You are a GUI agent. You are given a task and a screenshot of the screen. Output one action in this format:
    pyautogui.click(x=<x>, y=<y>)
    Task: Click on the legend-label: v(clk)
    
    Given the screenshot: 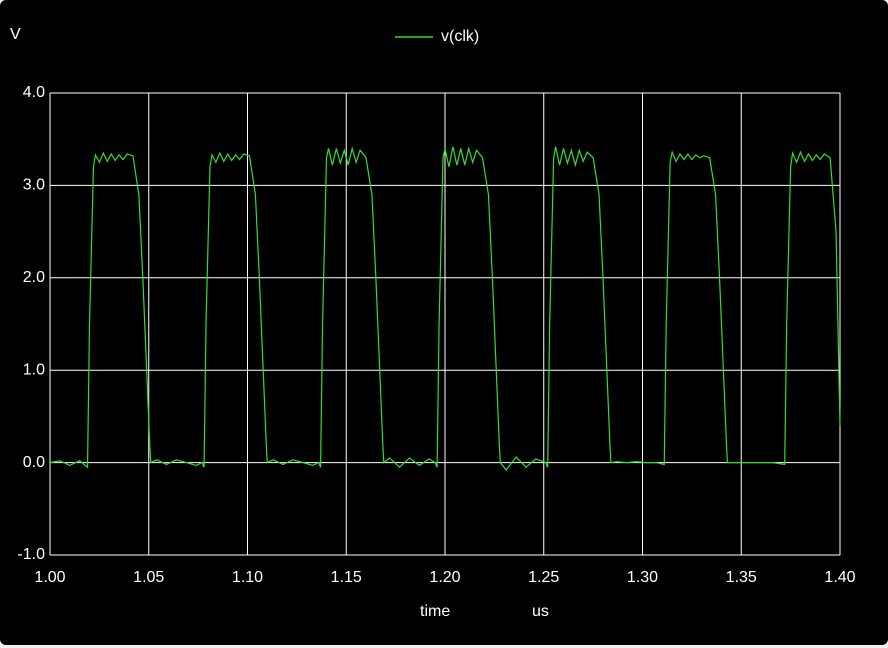 What is the action you would take?
    pyautogui.click(x=460, y=36)
    